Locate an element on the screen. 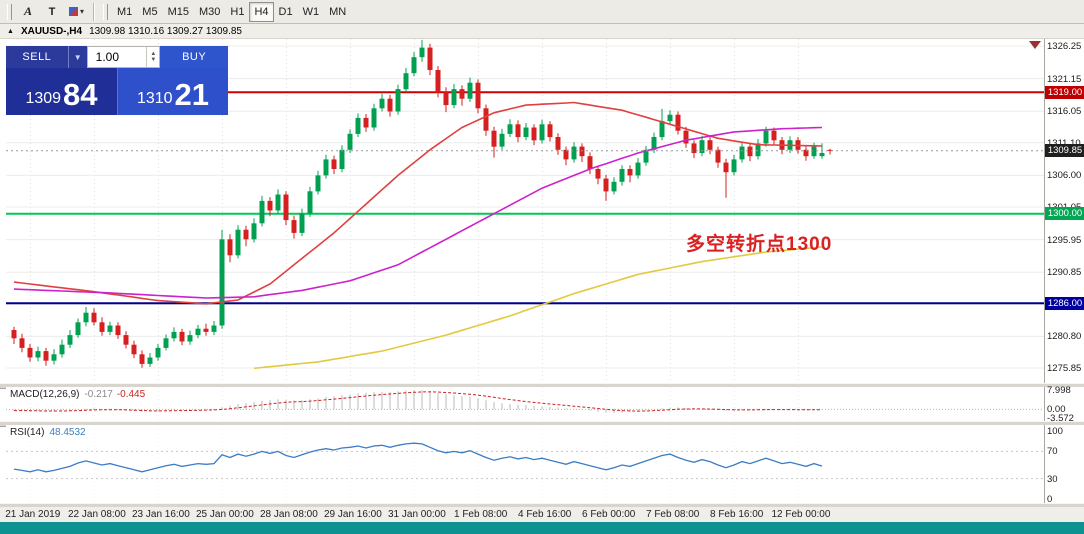 This screenshot has height=534, width=1084. bottom-teal-strip is located at coordinates (542, 528).